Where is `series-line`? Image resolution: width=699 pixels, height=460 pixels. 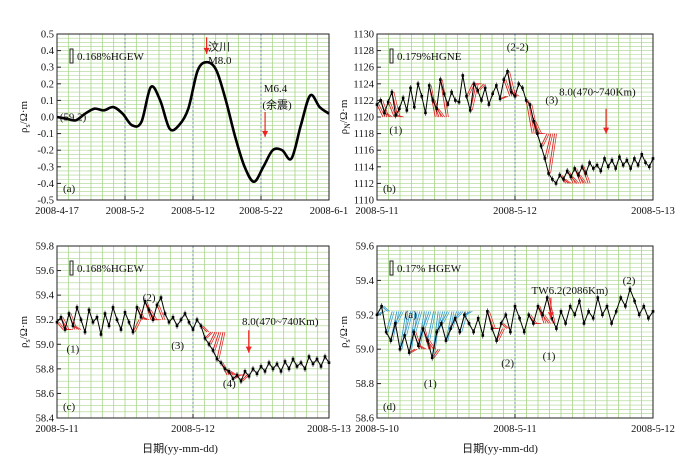 series-line is located at coordinates (193, 122).